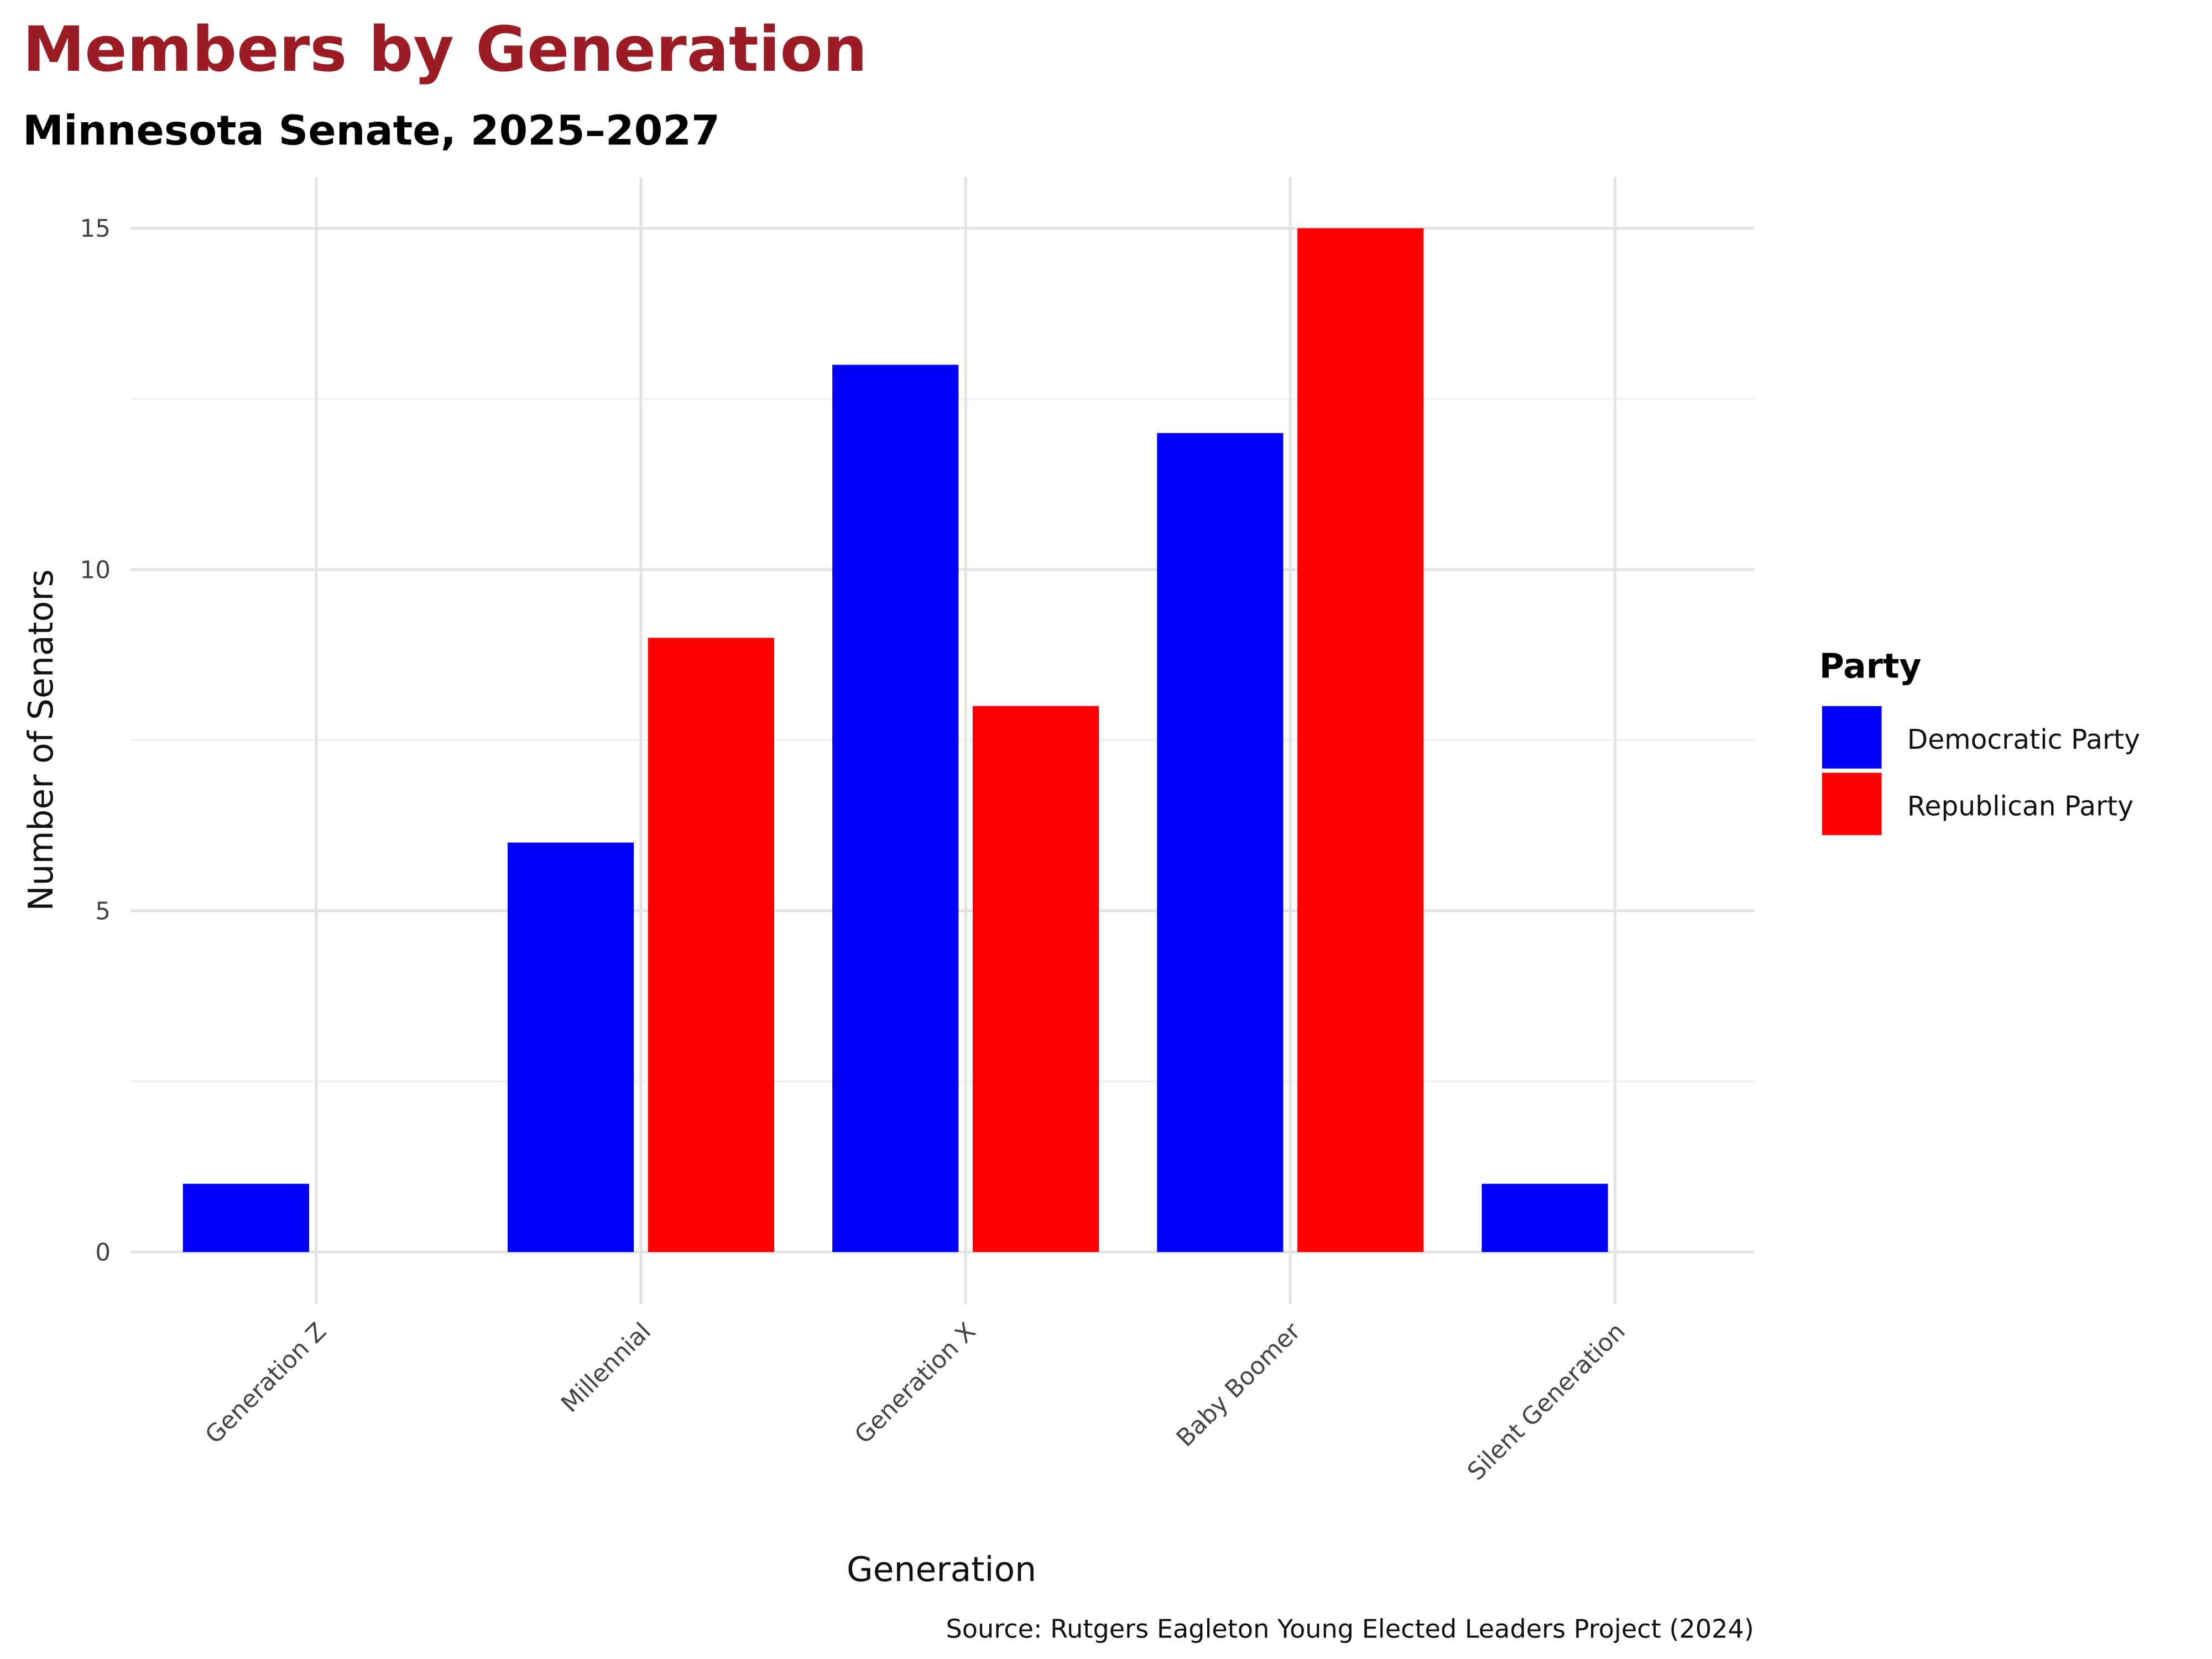 The image size is (2212, 1659). I want to click on y-tick-label: 0, so click(103, 1253).